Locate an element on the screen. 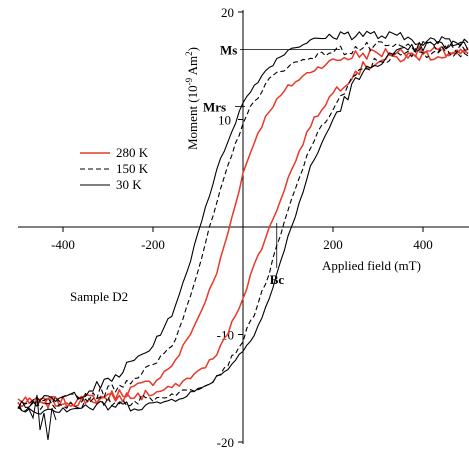 The image size is (469, 452). sample-label: Sample D2 is located at coordinates (99, 296).